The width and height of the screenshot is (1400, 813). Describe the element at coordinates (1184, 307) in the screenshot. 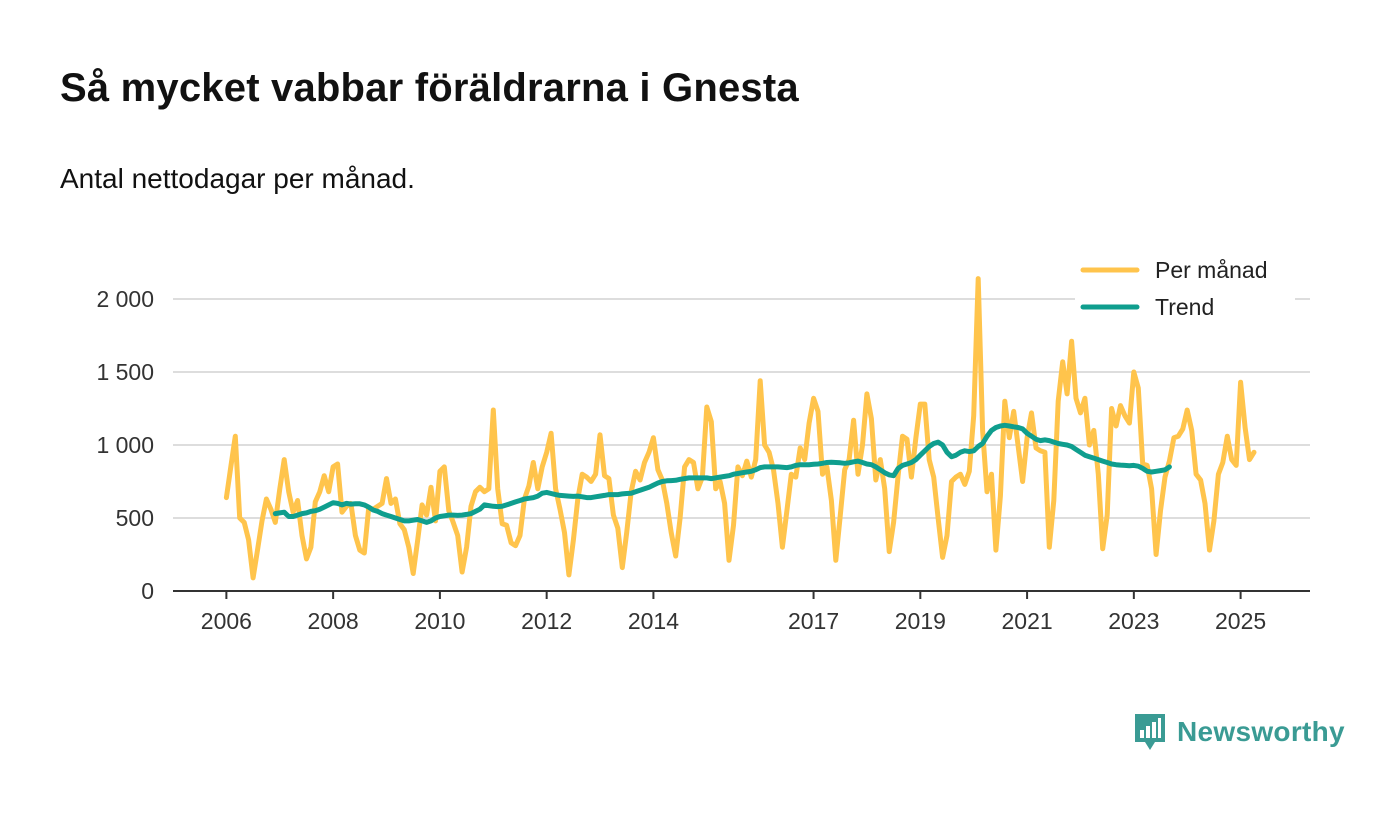

I see `legend-label-trend: Trend` at that location.